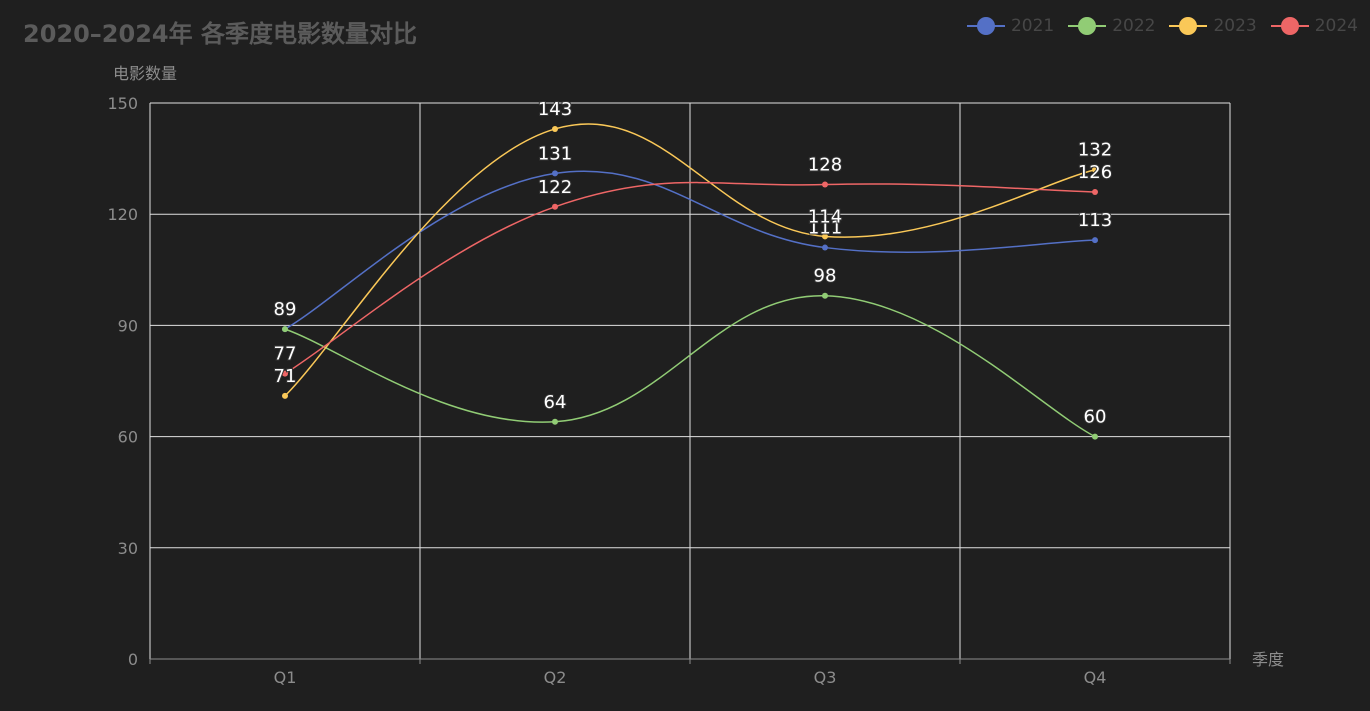 The image size is (1370, 711). I want to click on y-tick-label: 60, so click(128, 437).